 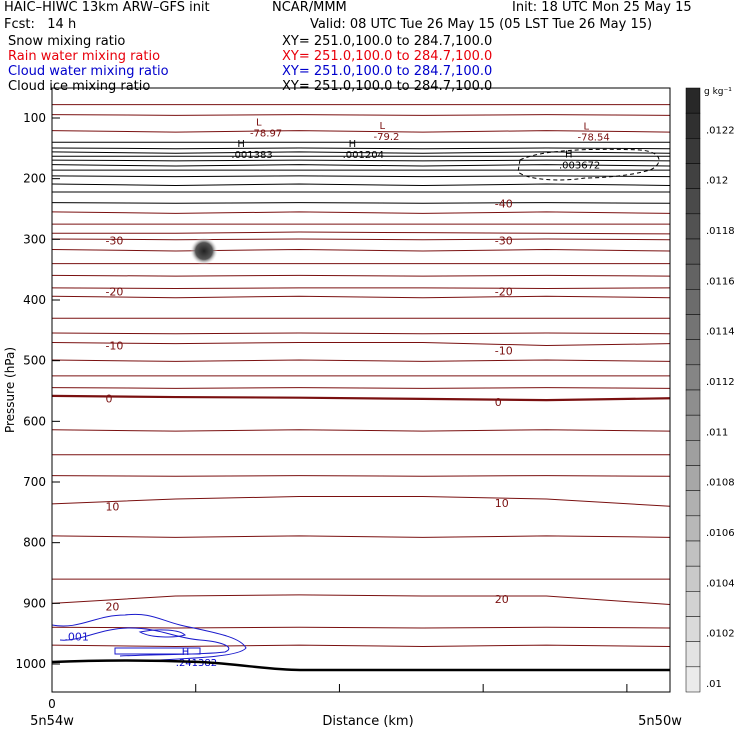 I want to click on colorbar-label: .0118, so click(x=720, y=231).